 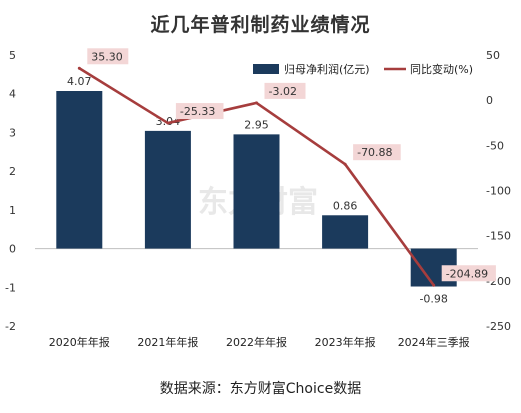 What do you see at coordinates (260, 389) in the screenshot?
I see `data-source: 数据来源：东方财富Choice数据` at bounding box center [260, 389].